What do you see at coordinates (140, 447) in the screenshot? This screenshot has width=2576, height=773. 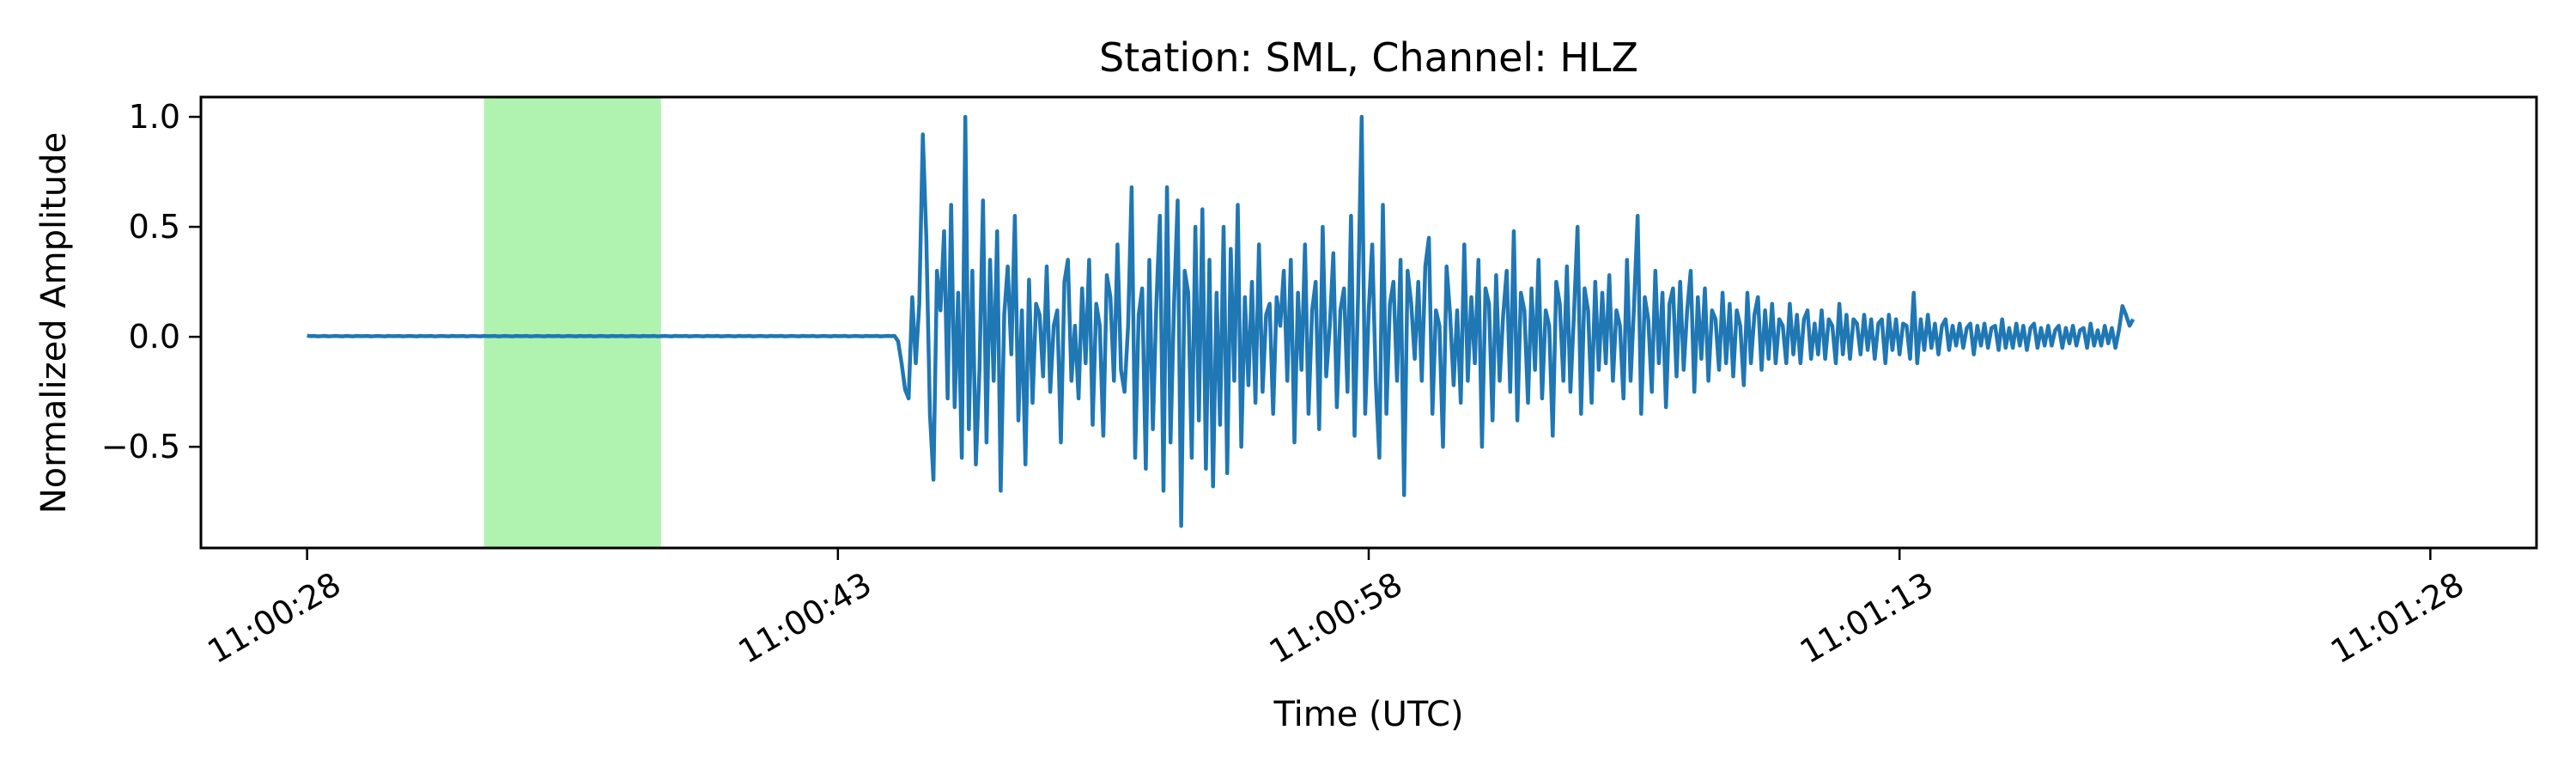 I see `y-tick-label: −0.5` at bounding box center [140, 447].